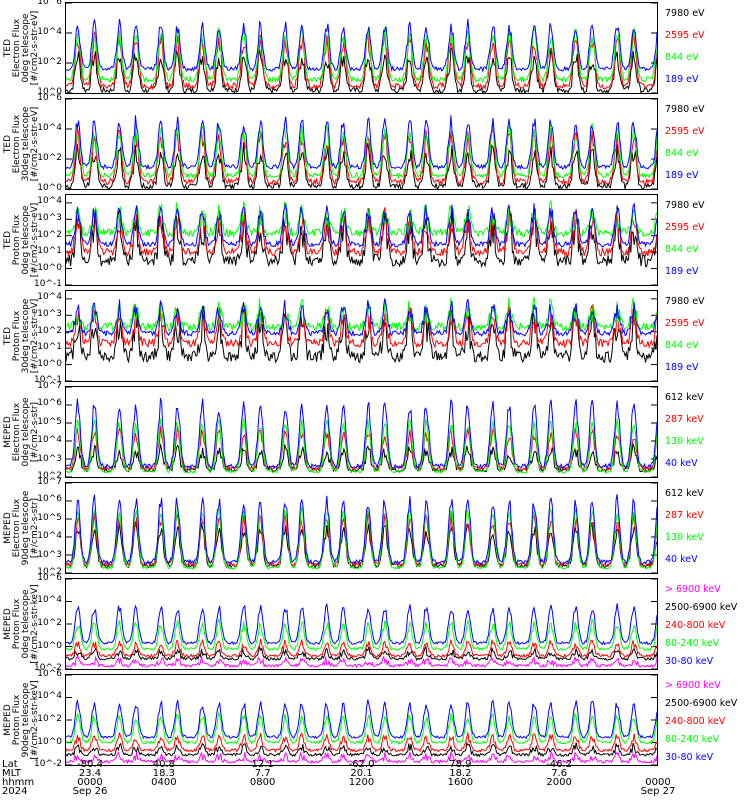  What do you see at coordinates (49, 347) in the screenshot?
I see `y-tick-label: 10^1` at bounding box center [49, 347].